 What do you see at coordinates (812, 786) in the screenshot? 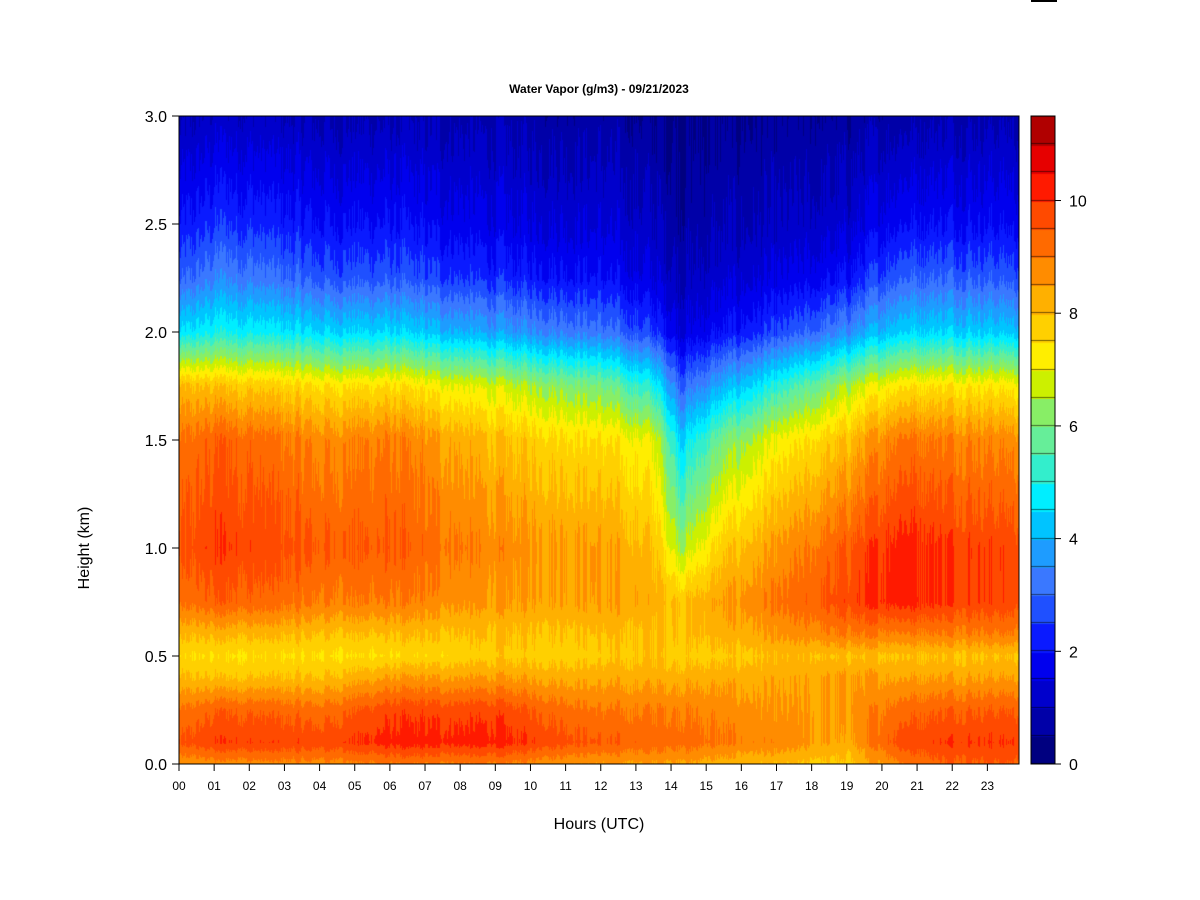
I see `x-tick-label: 18` at bounding box center [812, 786].